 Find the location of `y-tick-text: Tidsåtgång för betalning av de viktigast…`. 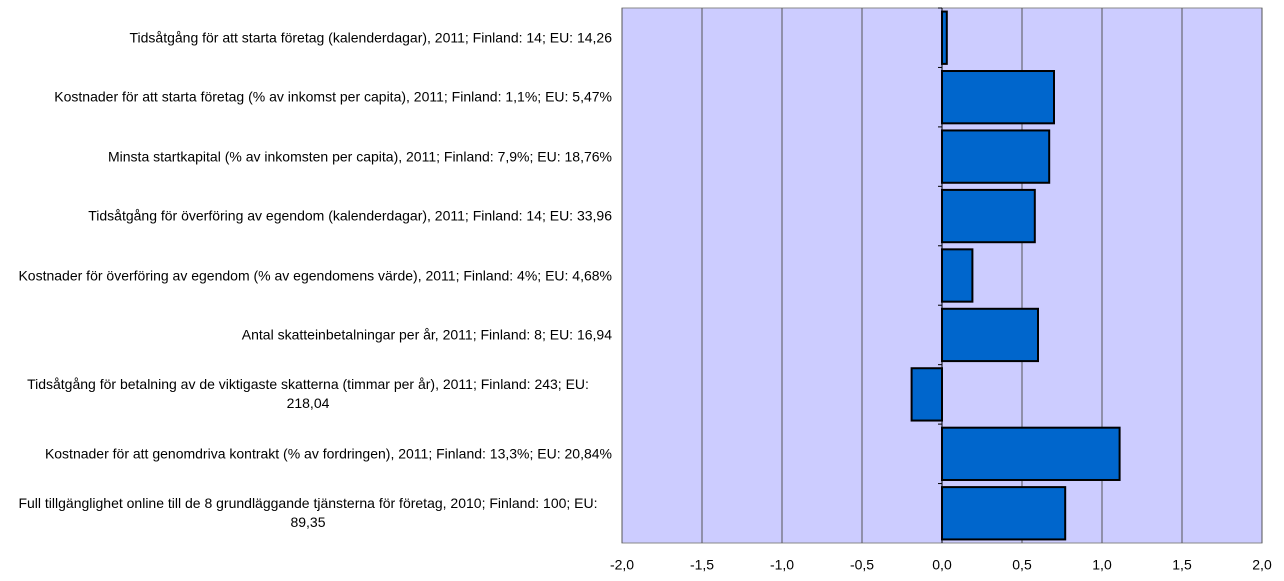

y-tick-text: Tidsåtgång för betalning av de viktigast… is located at coordinates (308, 394).